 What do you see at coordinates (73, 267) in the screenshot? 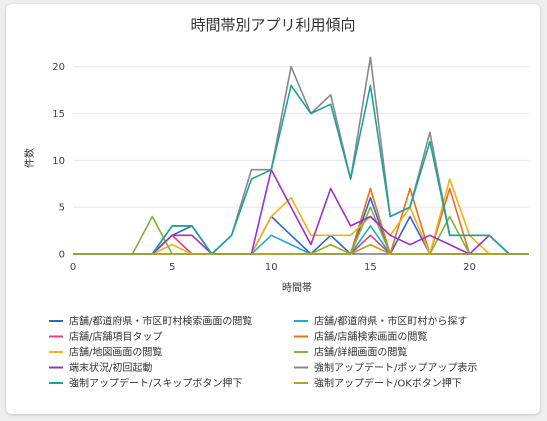
I see `x-tick-label: 0` at bounding box center [73, 267].